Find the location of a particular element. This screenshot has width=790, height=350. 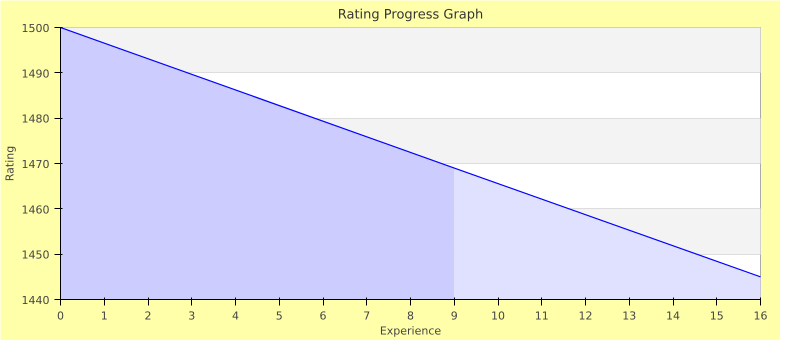

x-tick-label: 5 is located at coordinates (279, 316).